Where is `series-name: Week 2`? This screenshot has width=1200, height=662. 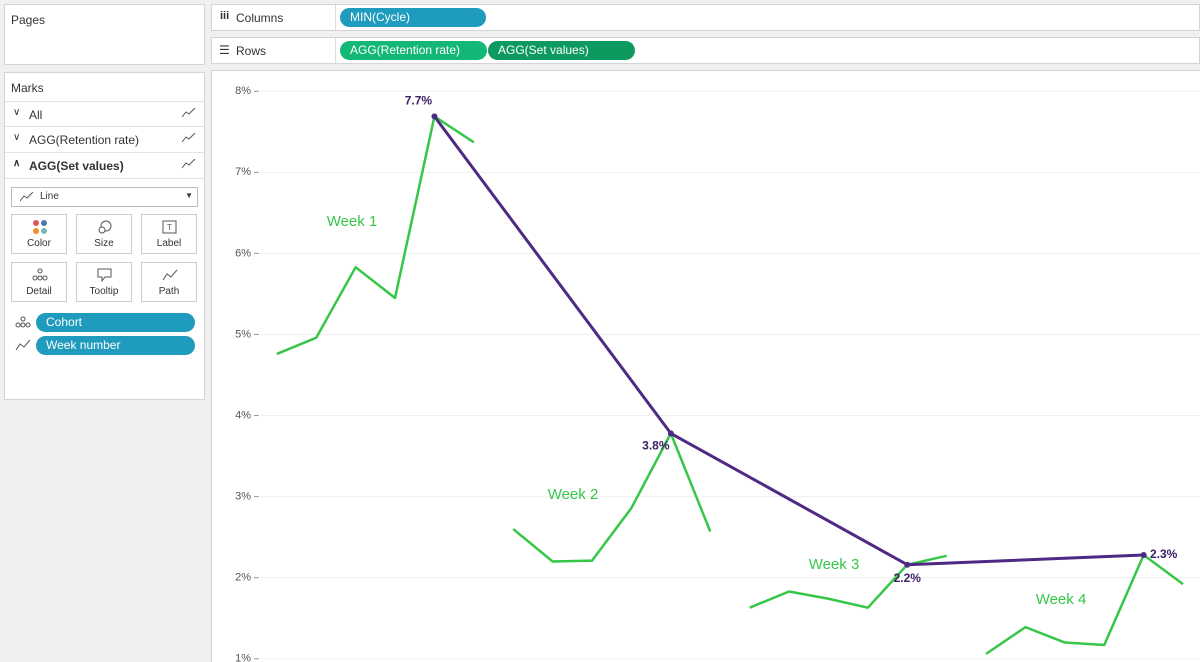 series-name: Week 2 is located at coordinates (573, 494).